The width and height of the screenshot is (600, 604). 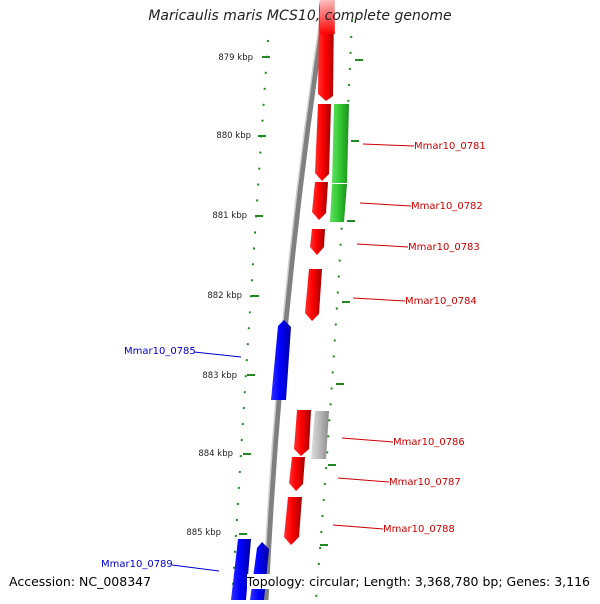 I want to click on genome-backbone-highlight, so click(x=293, y=300).